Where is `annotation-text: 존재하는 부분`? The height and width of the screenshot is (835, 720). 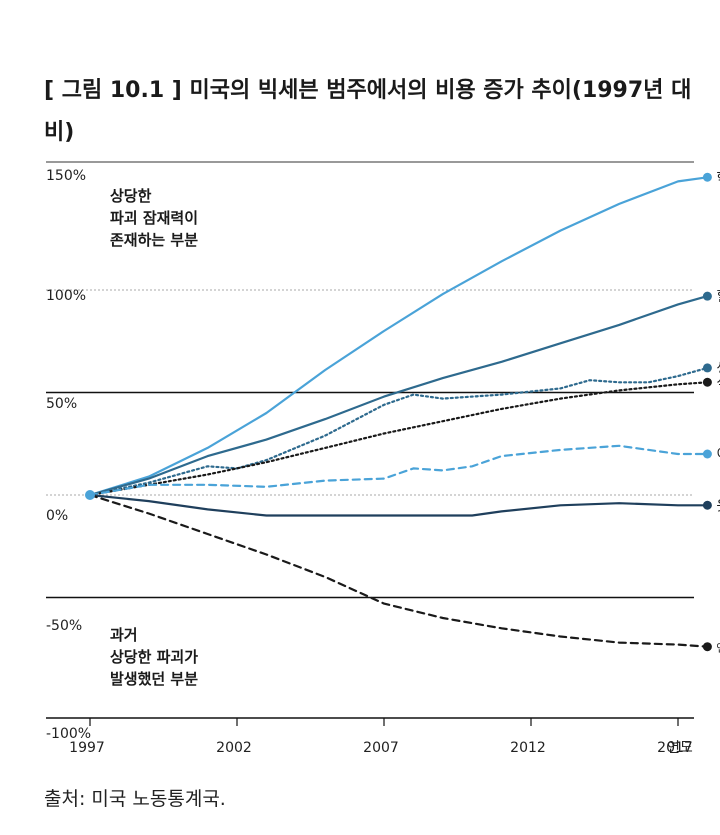
annotation-text: 존재하는 부분 is located at coordinates (154, 240).